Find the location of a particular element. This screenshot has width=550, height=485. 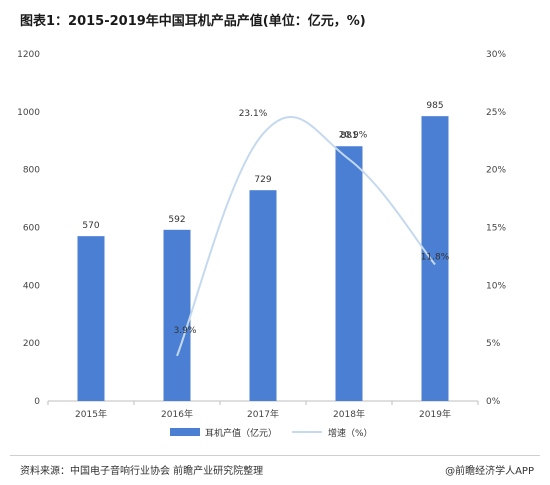

growth-value-label: 23.1% is located at coordinates (253, 114).